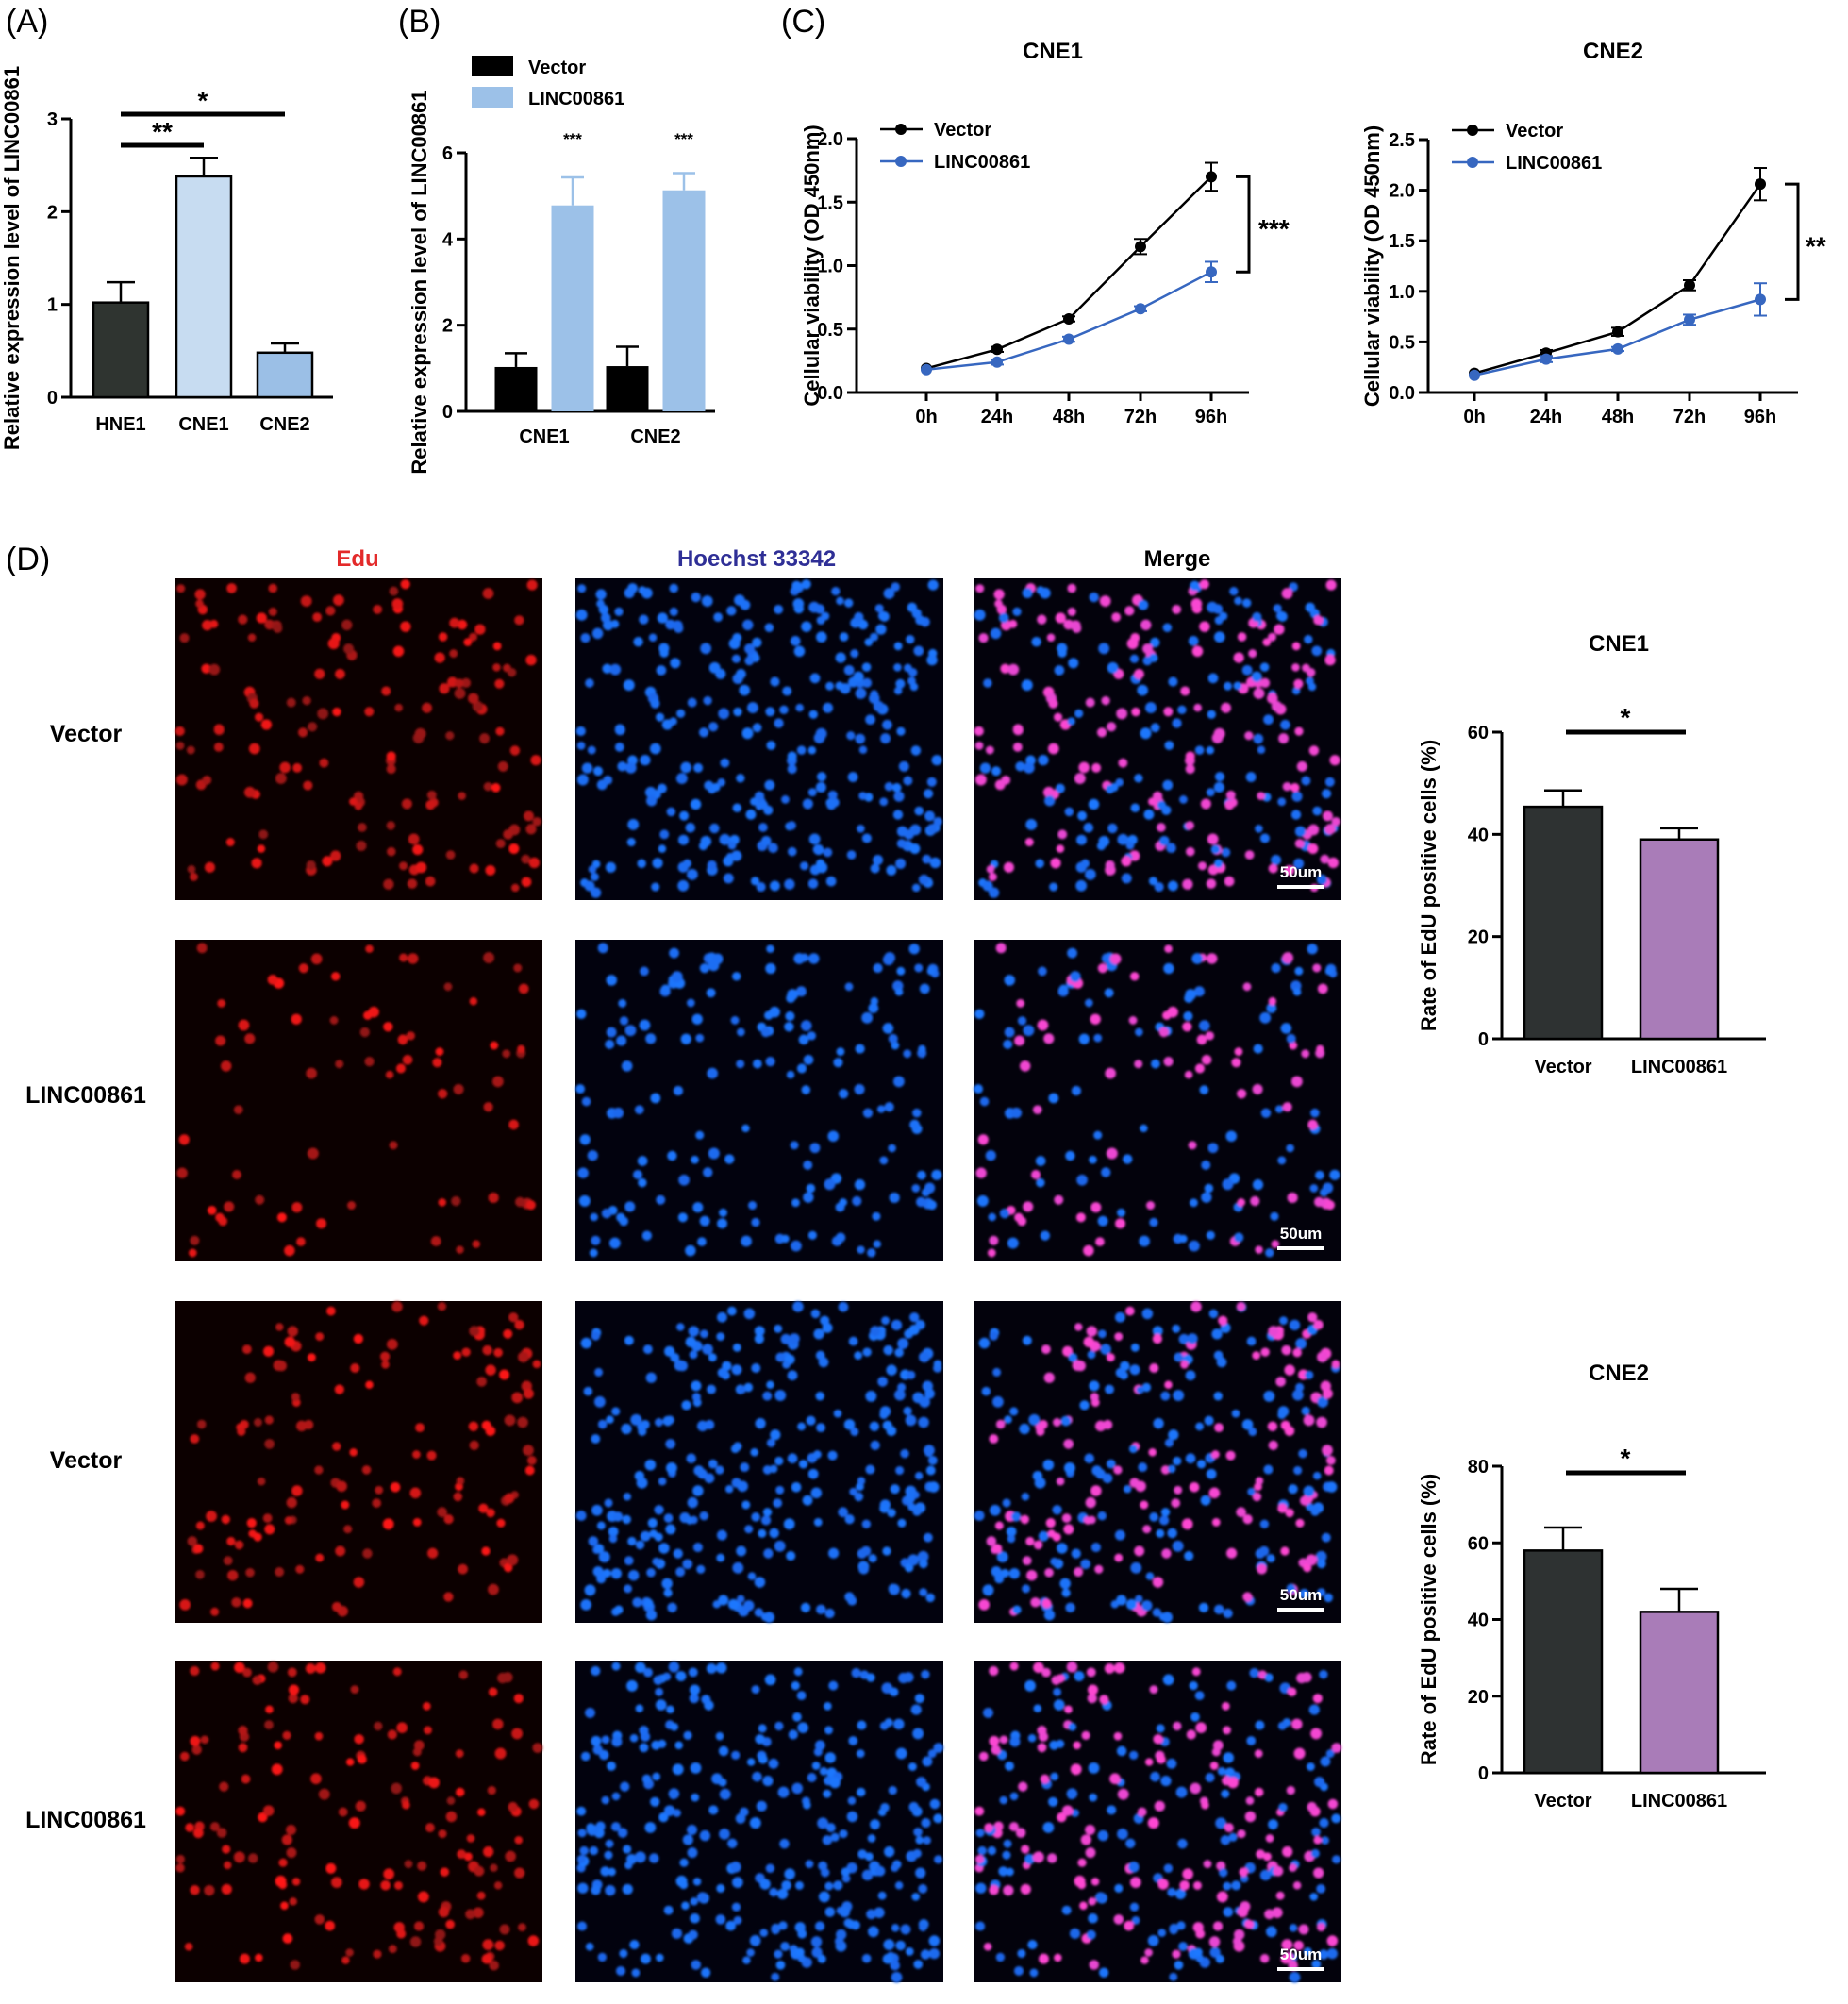  What do you see at coordinates (359, 1100) in the screenshot?
I see `micrograph-edu-row2` at bounding box center [359, 1100].